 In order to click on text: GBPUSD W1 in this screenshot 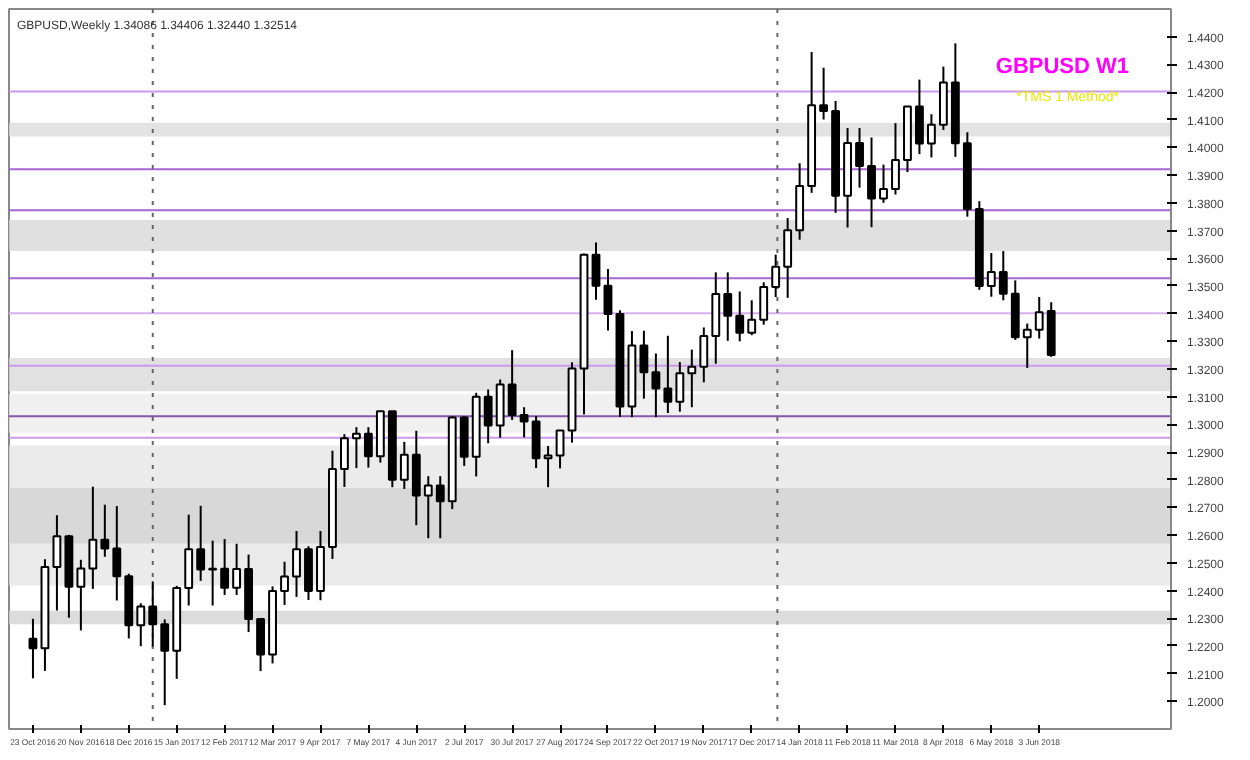, I will do `click(1062, 67)`.